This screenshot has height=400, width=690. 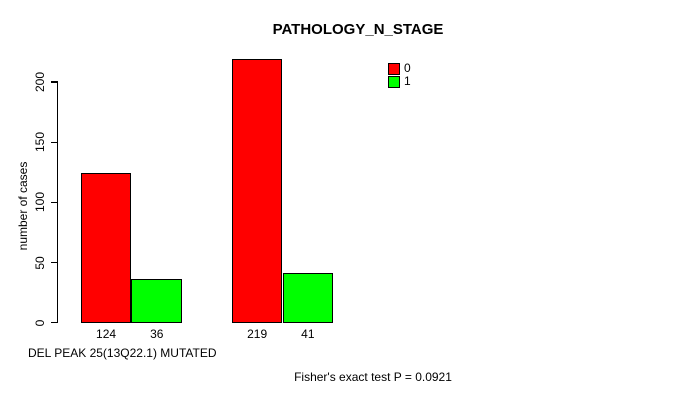 What do you see at coordinates (358, 29) in the screenshot?
I see `chart-title: PATHOLOGY_N_STAGE` at bounding box center [358, 29].